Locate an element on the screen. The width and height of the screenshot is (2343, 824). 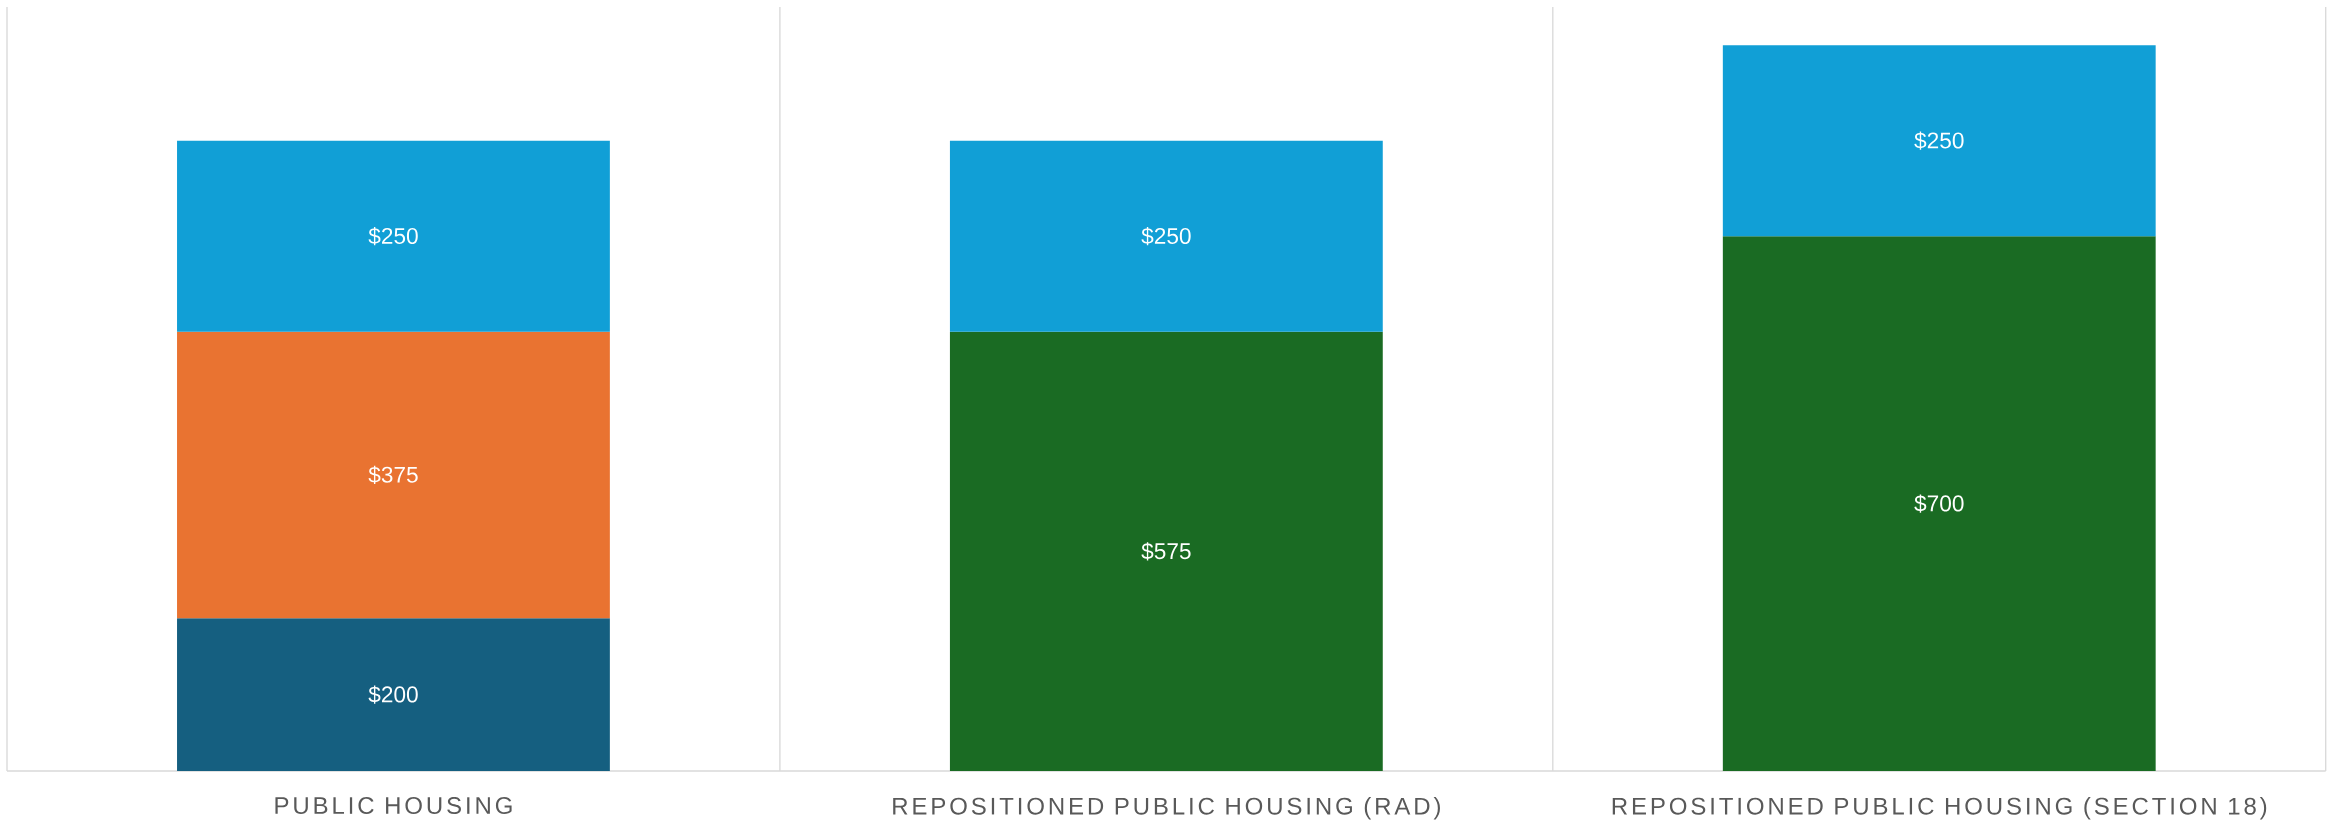
data-label: $575 is located at coordinates (1166, 551).